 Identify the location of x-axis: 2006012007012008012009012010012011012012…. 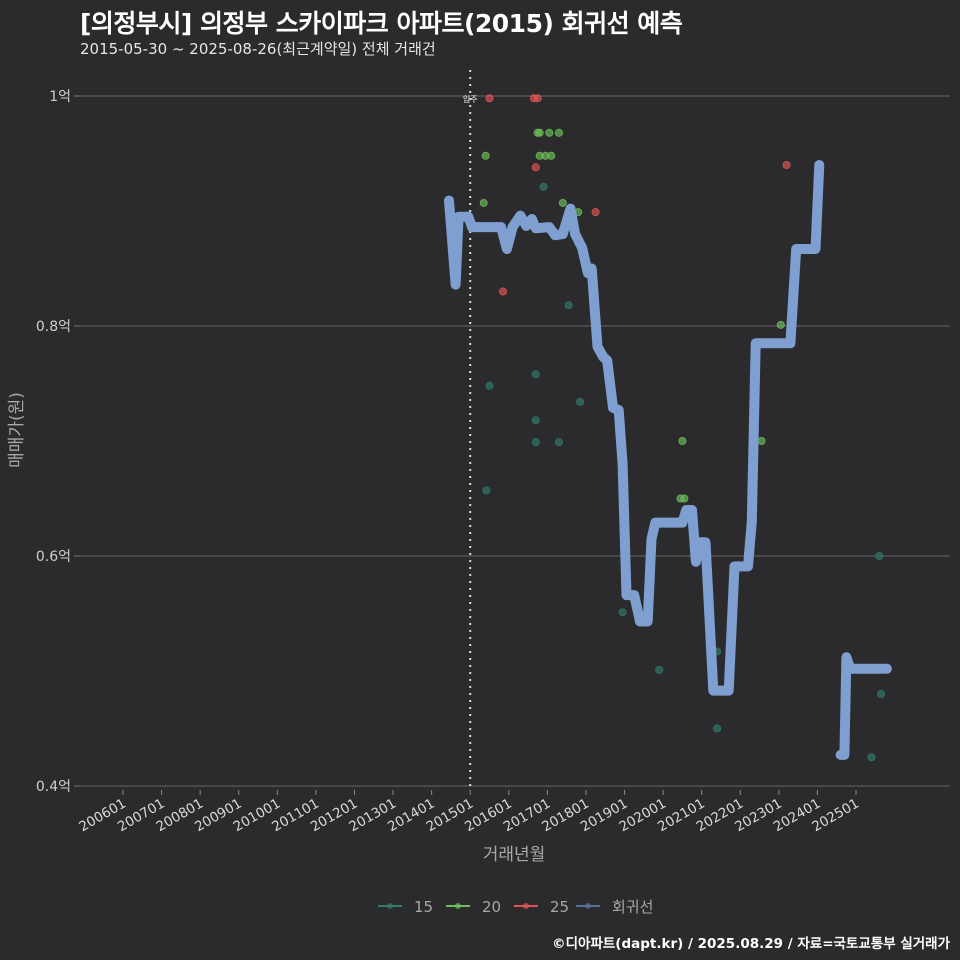
(469, 812).